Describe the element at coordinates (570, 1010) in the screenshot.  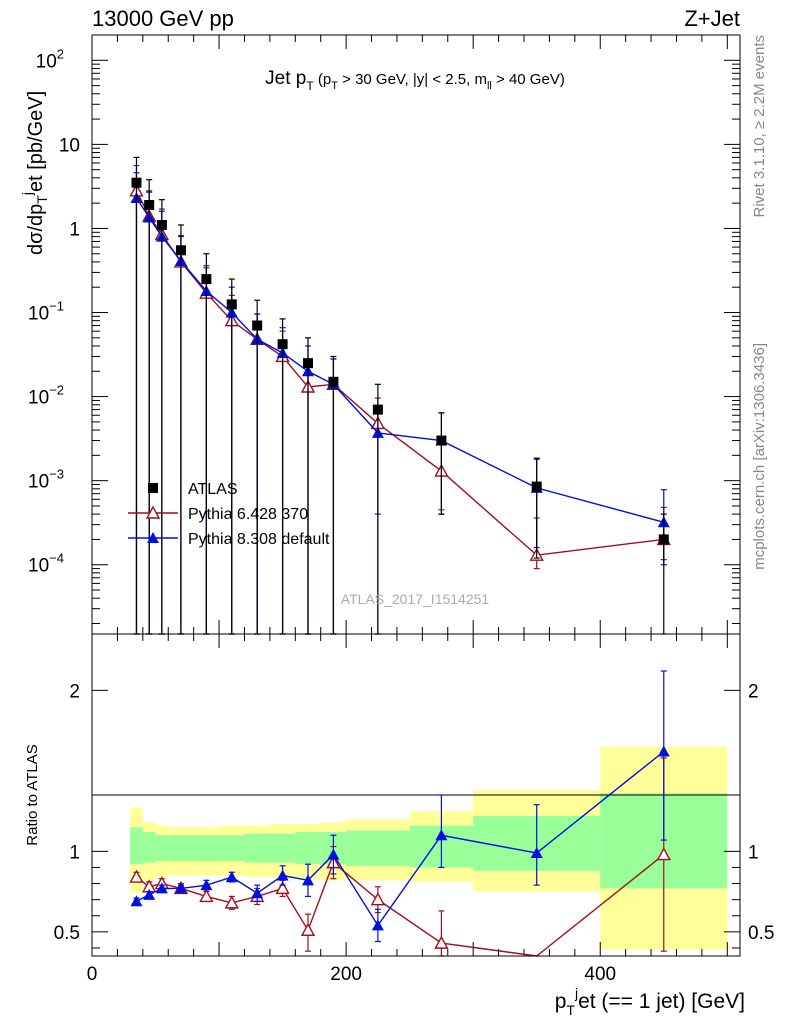
I see `xlabel-sub-t: T` at that location.